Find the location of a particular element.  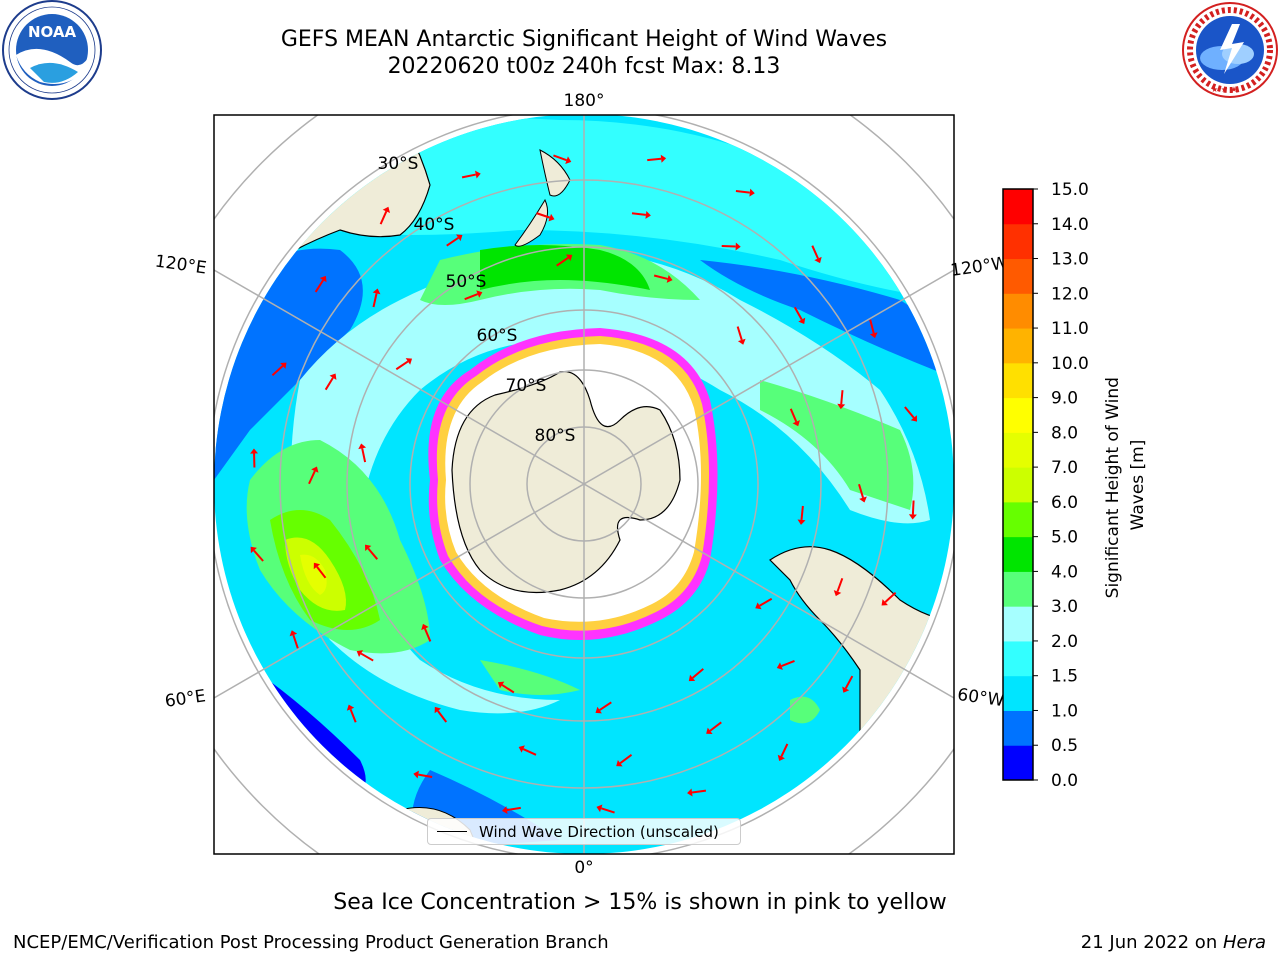

colorbar-tick-label: 13.0 is located at coordinates (1070, 260).